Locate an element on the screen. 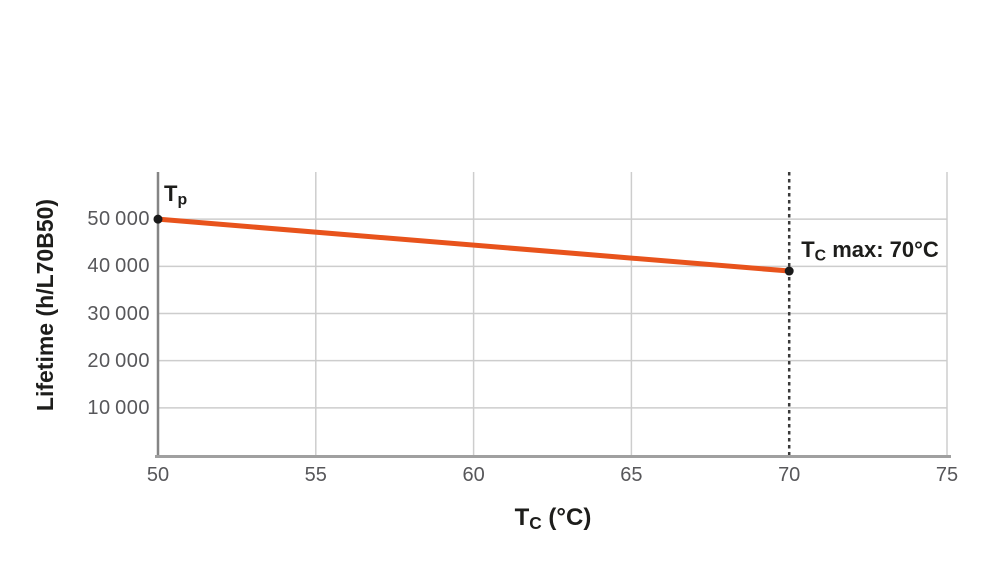 This screenshot has width=1000, height=584. annotation-tc-max-text: max: 70°C is located at coordinates (882, 250).